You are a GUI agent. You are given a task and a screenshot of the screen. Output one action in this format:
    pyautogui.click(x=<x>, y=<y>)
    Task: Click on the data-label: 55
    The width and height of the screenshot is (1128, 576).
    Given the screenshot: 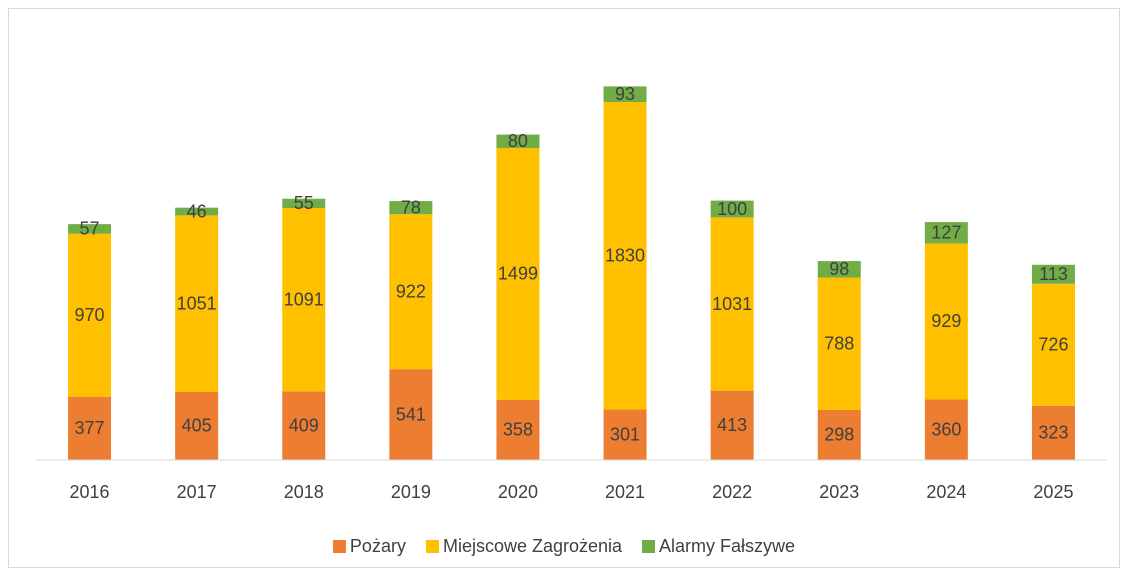 What is the action you would take?
    pyautogui.click(x=304, y=203)
    